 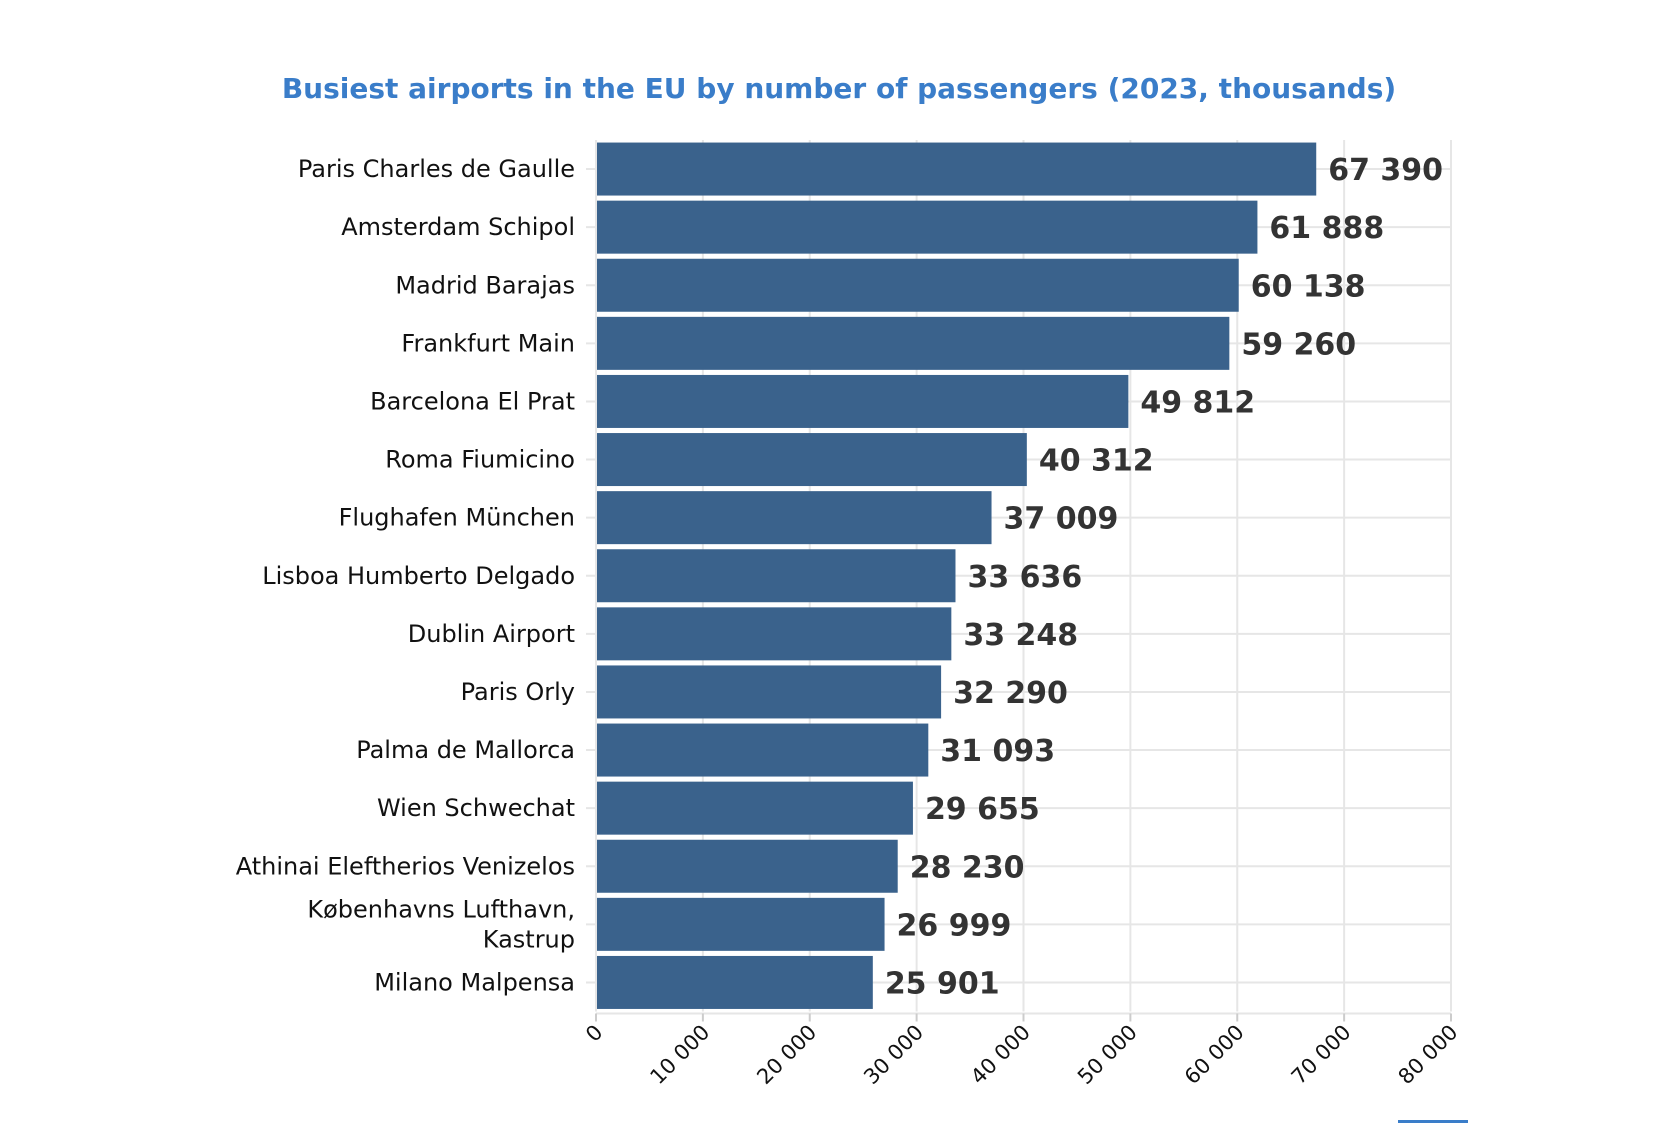 What do you see at coordinates (1024, 577) in the screenshot?
I see `value-label: 33 636` at bounding box center [1024, 577].